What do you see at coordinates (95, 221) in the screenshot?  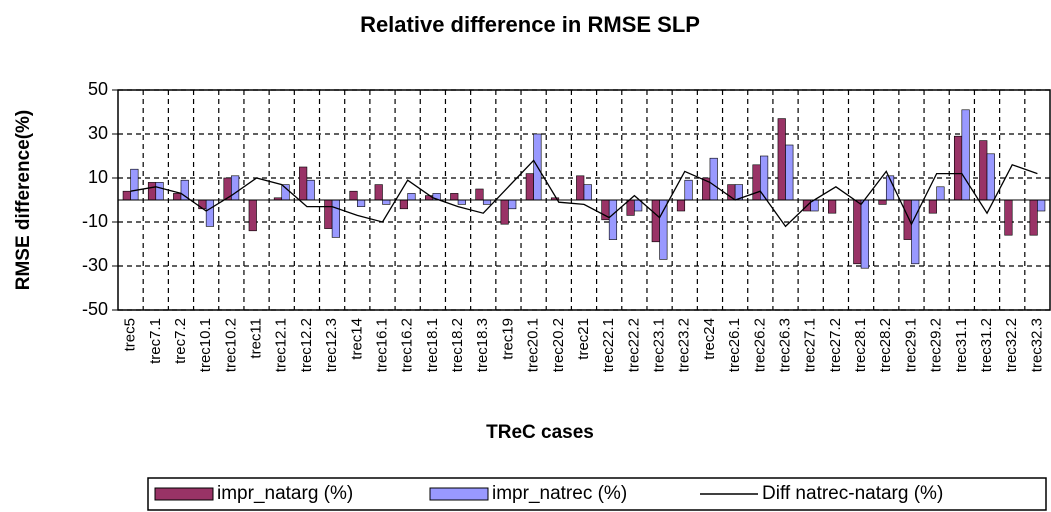 I see `y-tick-label: -10` at bounding box center [95, 221].